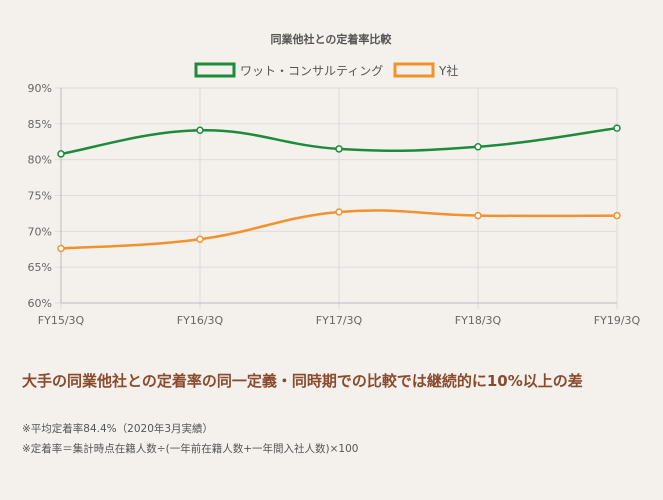 The image size is (663, 500). I want to click on x-tick-label: FY16/3Q, so click(200, 320).